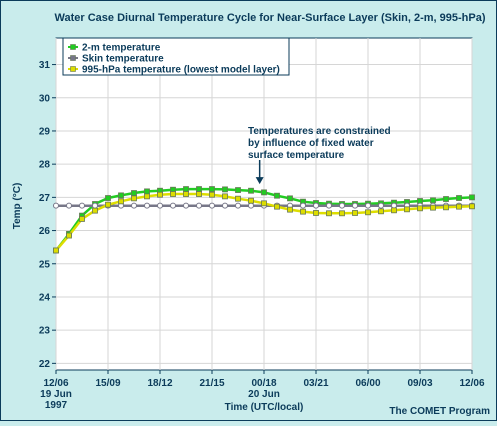 The height and width of the screenshot is (426, 497). I want to click on x-date-label: 1997, so click(56, 405).